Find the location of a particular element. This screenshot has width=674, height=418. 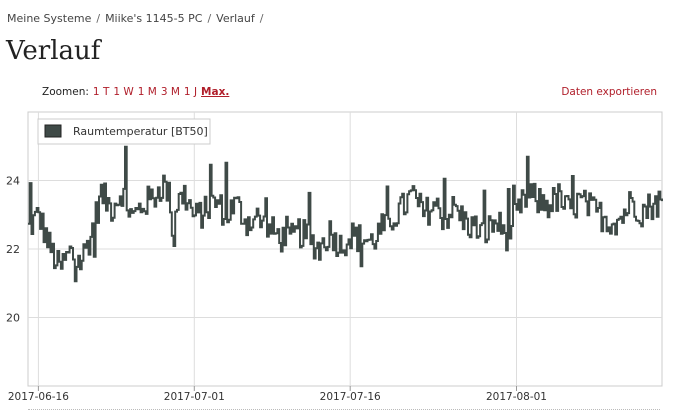

zoom-1-month: 1 M is located at coordinates (147, 92).